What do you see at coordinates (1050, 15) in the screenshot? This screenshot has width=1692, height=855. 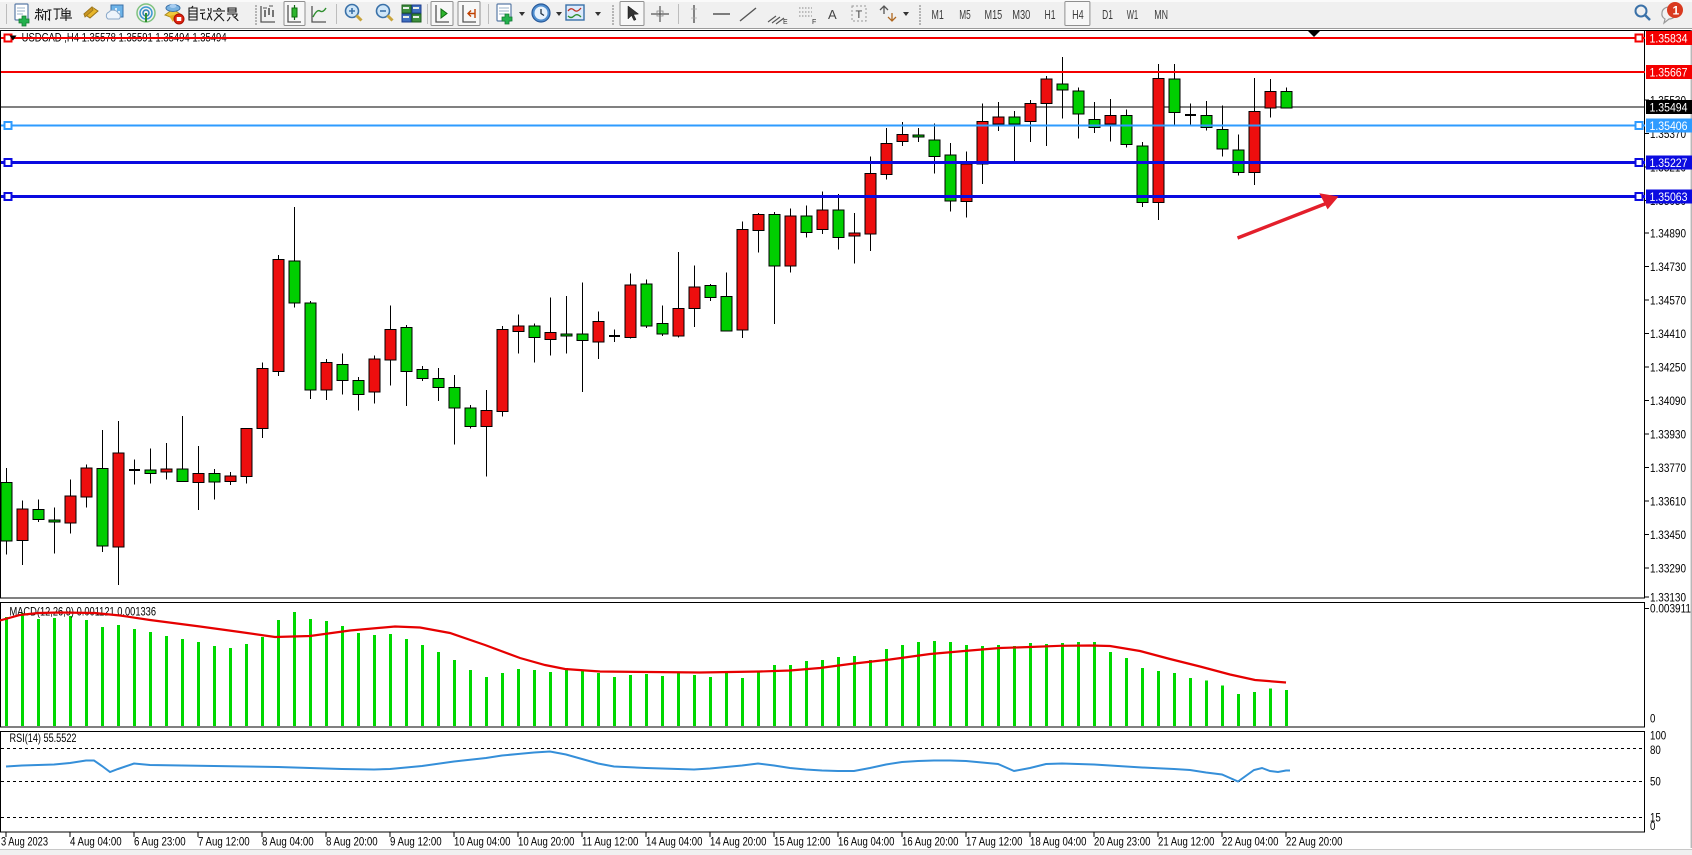 I see `svg-text: H1` at bounding box center [1050, 15].